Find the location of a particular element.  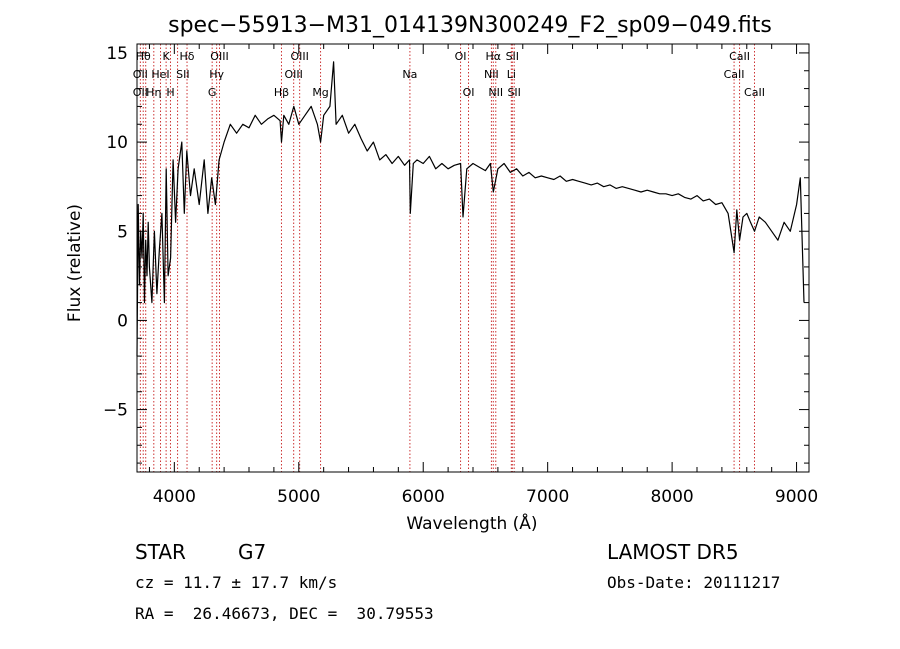

spectral-line-label: H is located at coordinates (170, 92).